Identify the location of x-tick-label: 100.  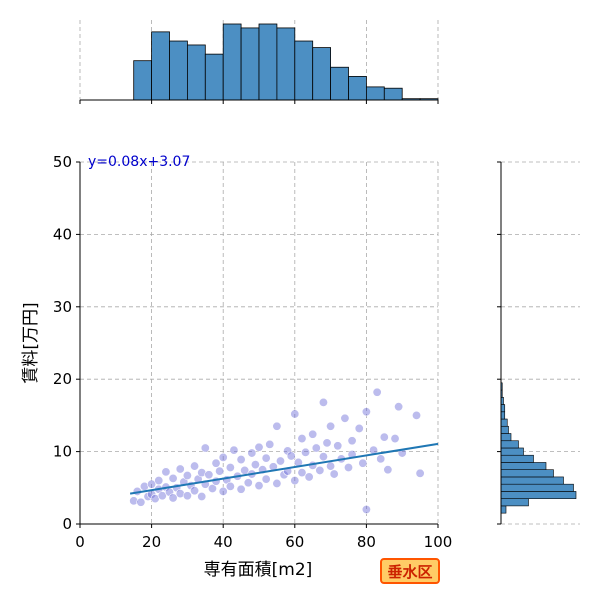
(438, 542).